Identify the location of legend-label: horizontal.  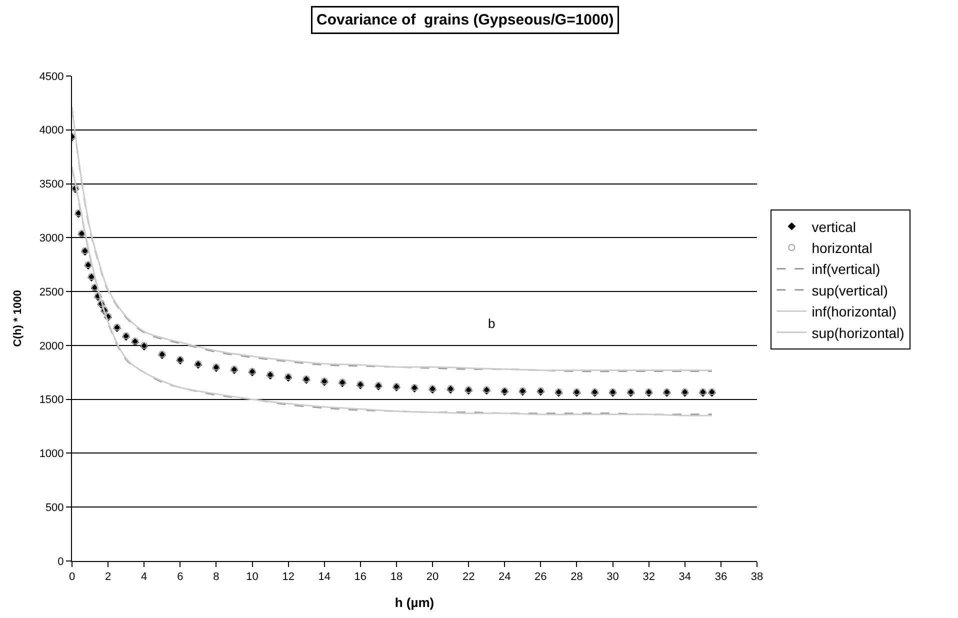
(842, 248).